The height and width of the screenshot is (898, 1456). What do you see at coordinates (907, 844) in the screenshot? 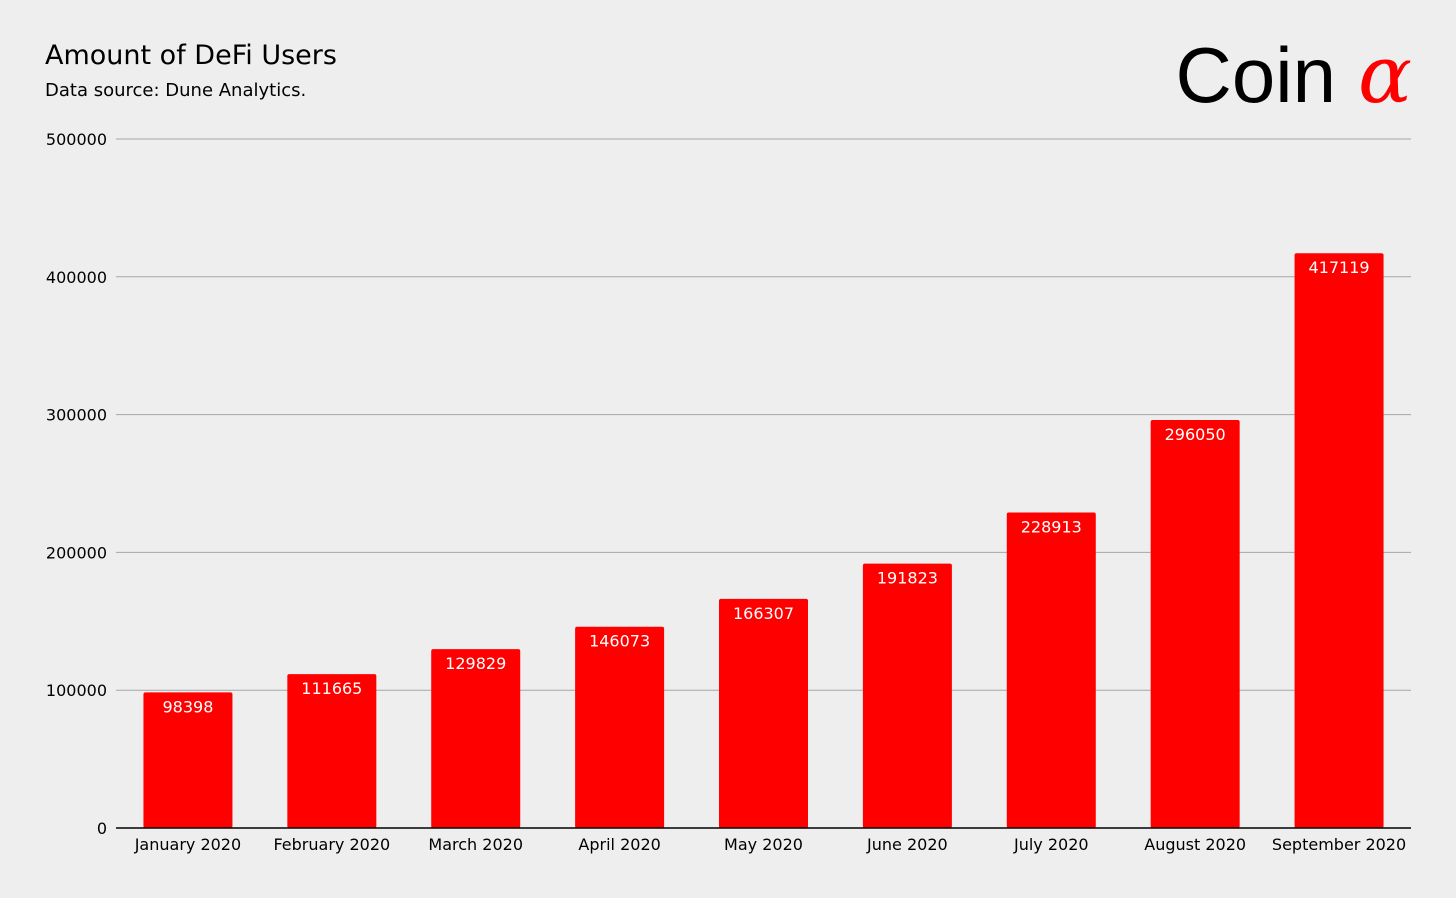
I see `x-tick-label: June 2020` at bounding box center [907, 844].